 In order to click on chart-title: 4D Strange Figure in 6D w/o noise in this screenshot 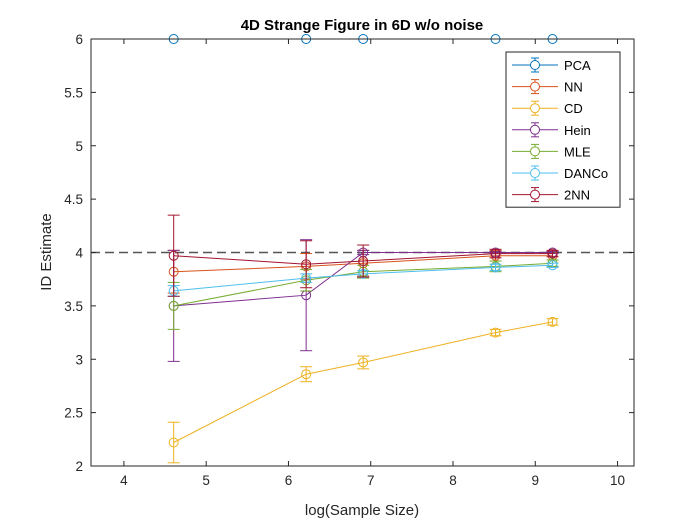, I will do `click(362, 25)`.